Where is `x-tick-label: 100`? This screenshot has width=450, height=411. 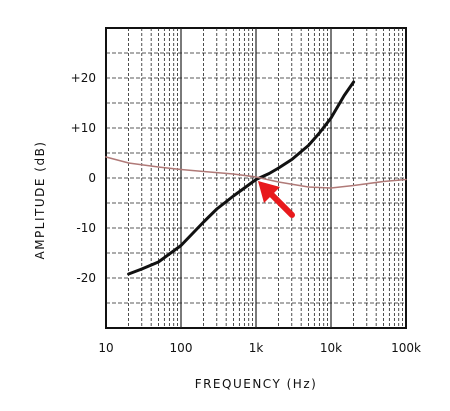
x-tick-label: 100 is located at coordinates (181, 348).